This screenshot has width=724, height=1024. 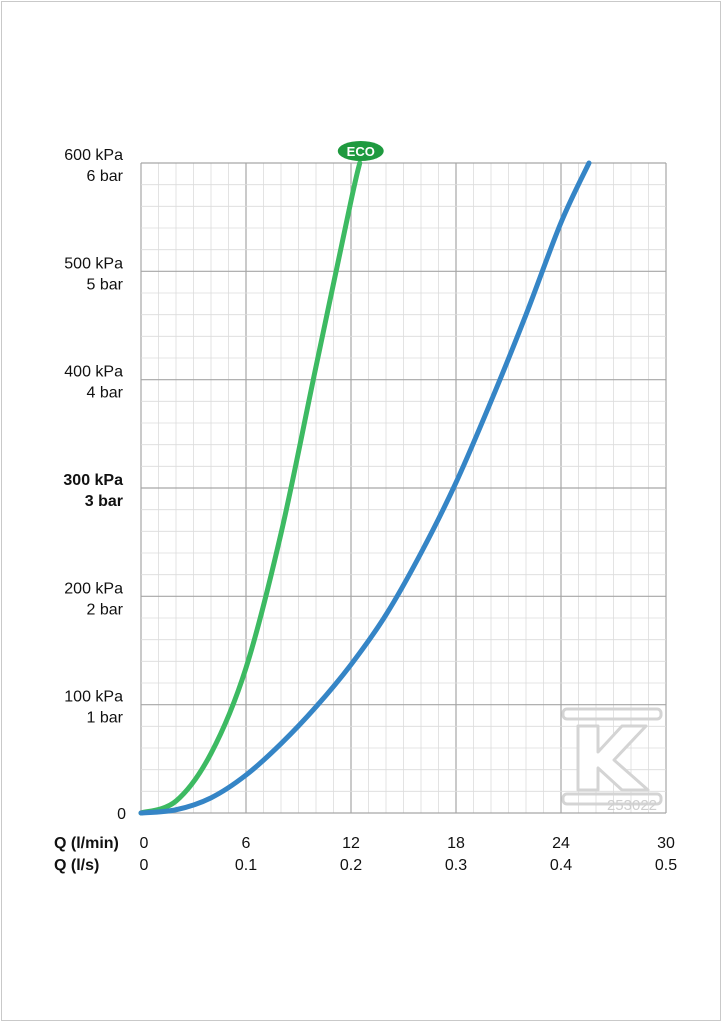 I want to click on y-tick-label-bar: 4 bar, so click(x=105, y=393).